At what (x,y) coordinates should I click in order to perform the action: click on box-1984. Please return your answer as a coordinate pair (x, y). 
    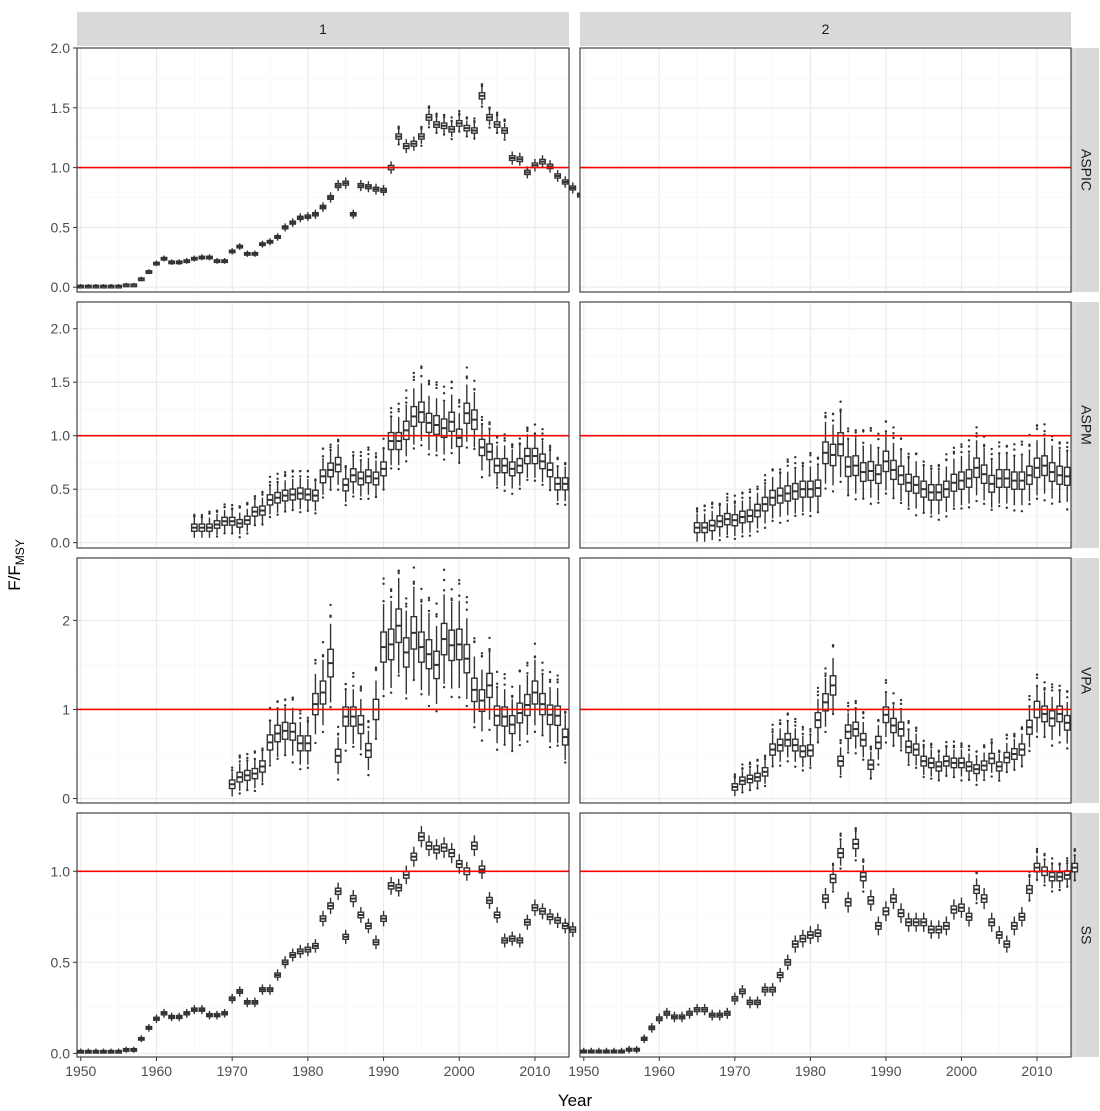
    Looking at the image, I should click on (338, 185).